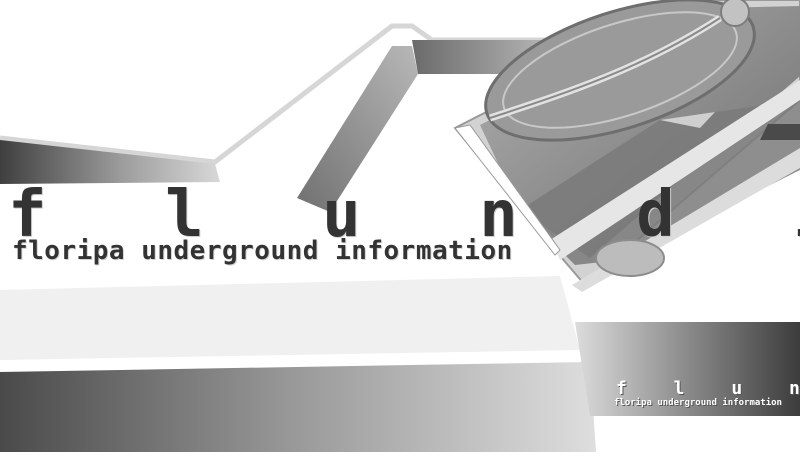 The width and height of the screenshot is (800, 460). What do you see at coordinates (290, 318) in the screenshot?
I see `light-wedge` at bounding box center [290, 318].